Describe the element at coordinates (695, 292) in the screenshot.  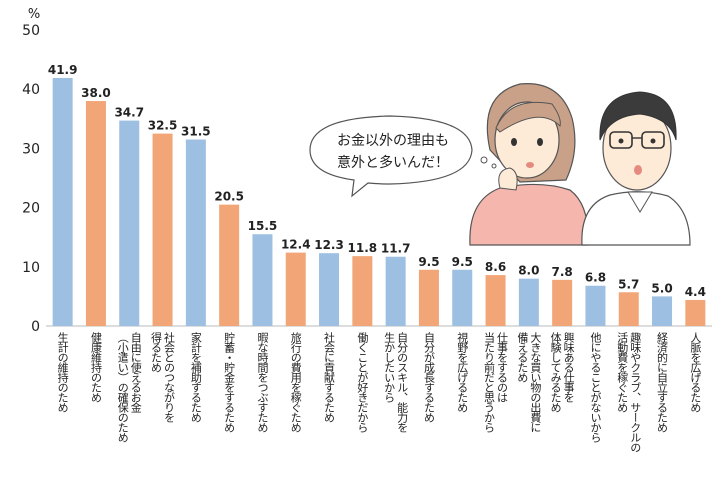
I see `data-label: 4.4` at that location.